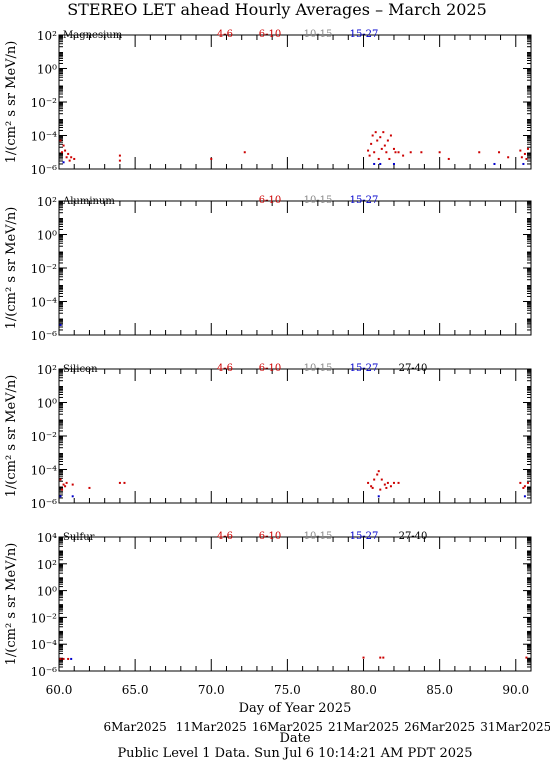  I want to click on y-tick-label: 10⁴, so click(47, 538).